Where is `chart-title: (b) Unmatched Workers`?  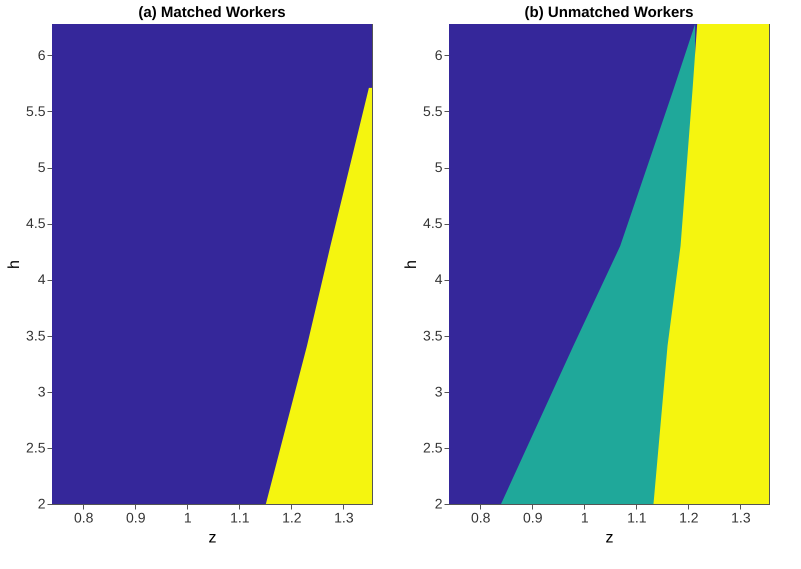
chart-title: (b) Unmatched Workers is located at coordinates (609, 12).